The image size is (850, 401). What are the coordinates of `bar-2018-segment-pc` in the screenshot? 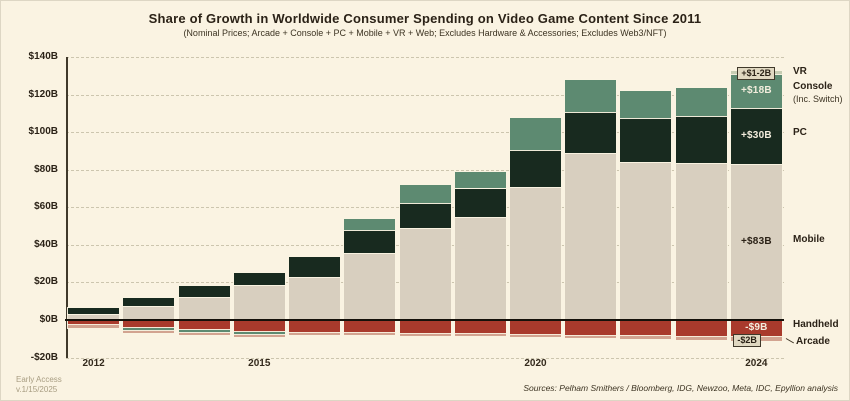 It's located at (425, 215).